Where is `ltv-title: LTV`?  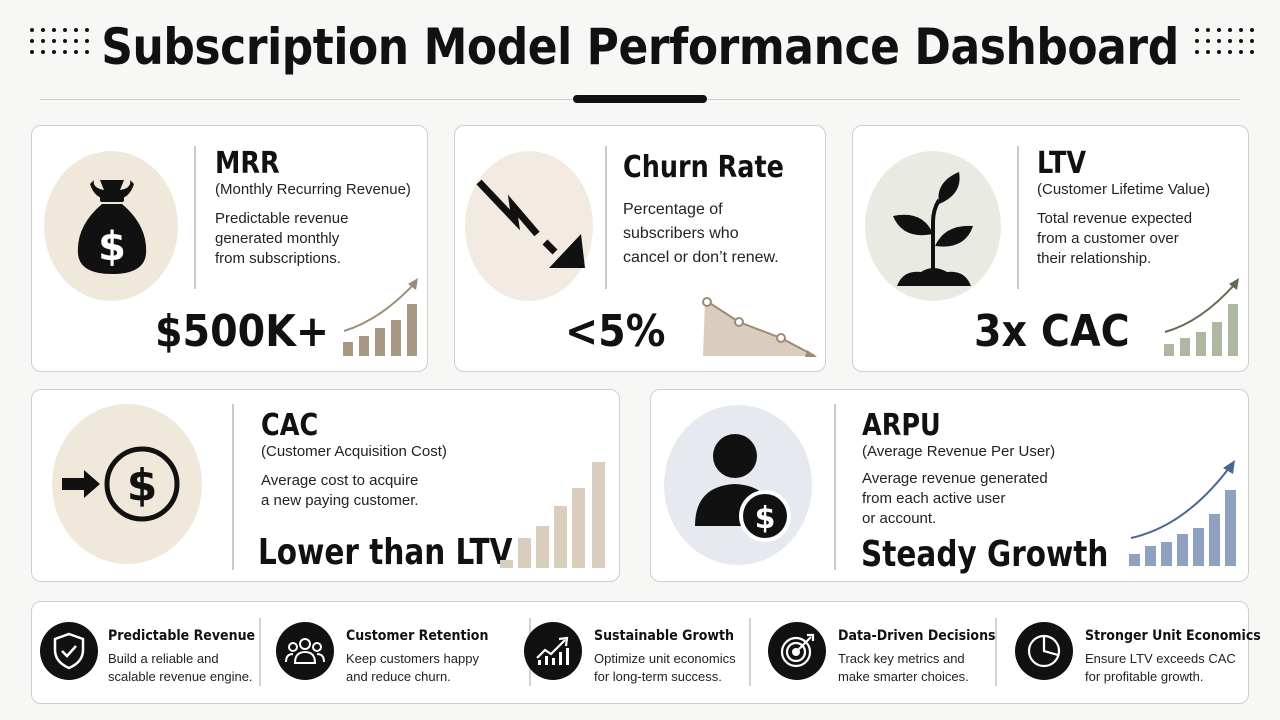 ltv-title: LTV is located at coordinates (1062, 163).